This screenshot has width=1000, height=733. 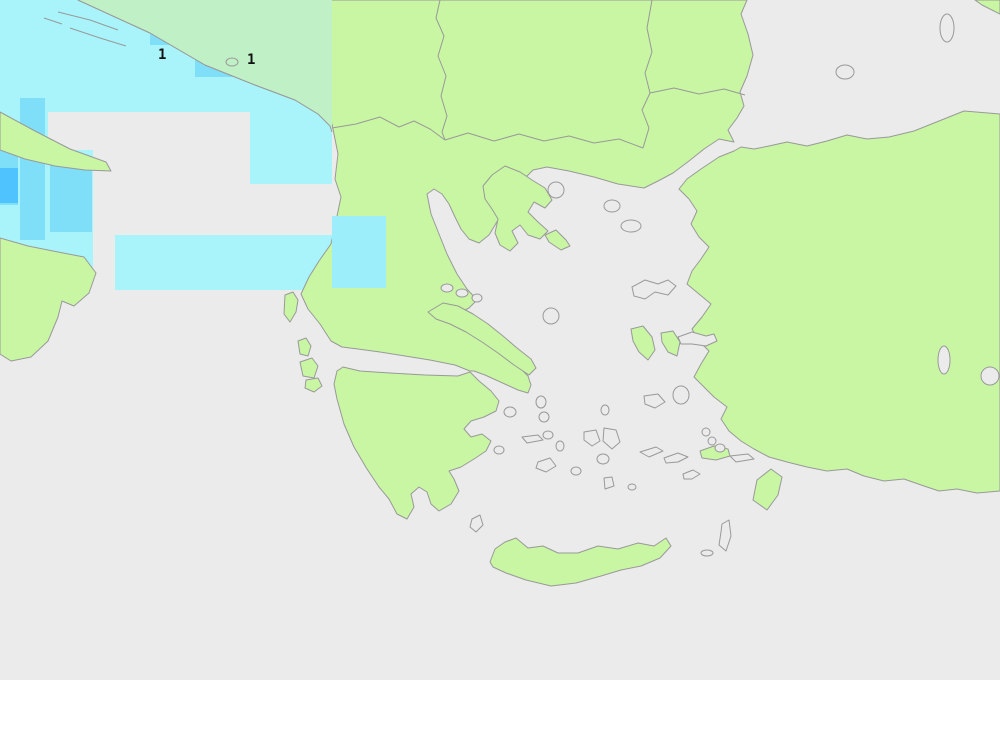 I want to click on country-borders, so click(x=538, y=74).